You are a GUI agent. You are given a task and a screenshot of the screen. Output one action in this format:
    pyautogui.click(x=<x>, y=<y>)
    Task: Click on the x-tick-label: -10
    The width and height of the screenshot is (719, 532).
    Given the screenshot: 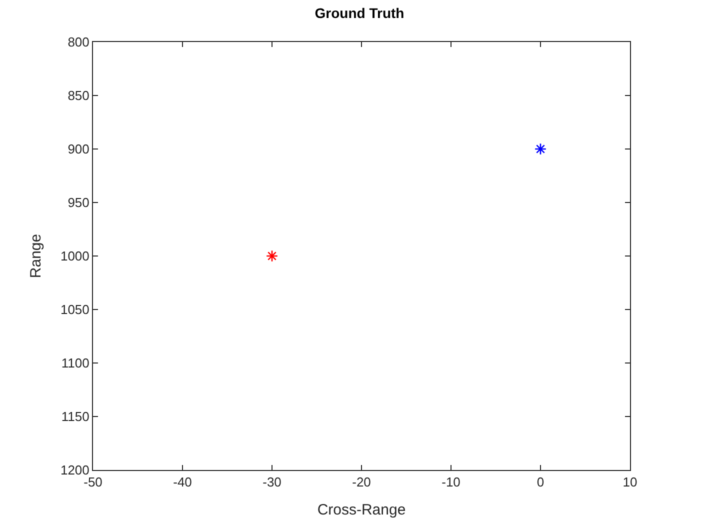 What is the action you would take?
    pyautogui.click(x=451, y=482)
    